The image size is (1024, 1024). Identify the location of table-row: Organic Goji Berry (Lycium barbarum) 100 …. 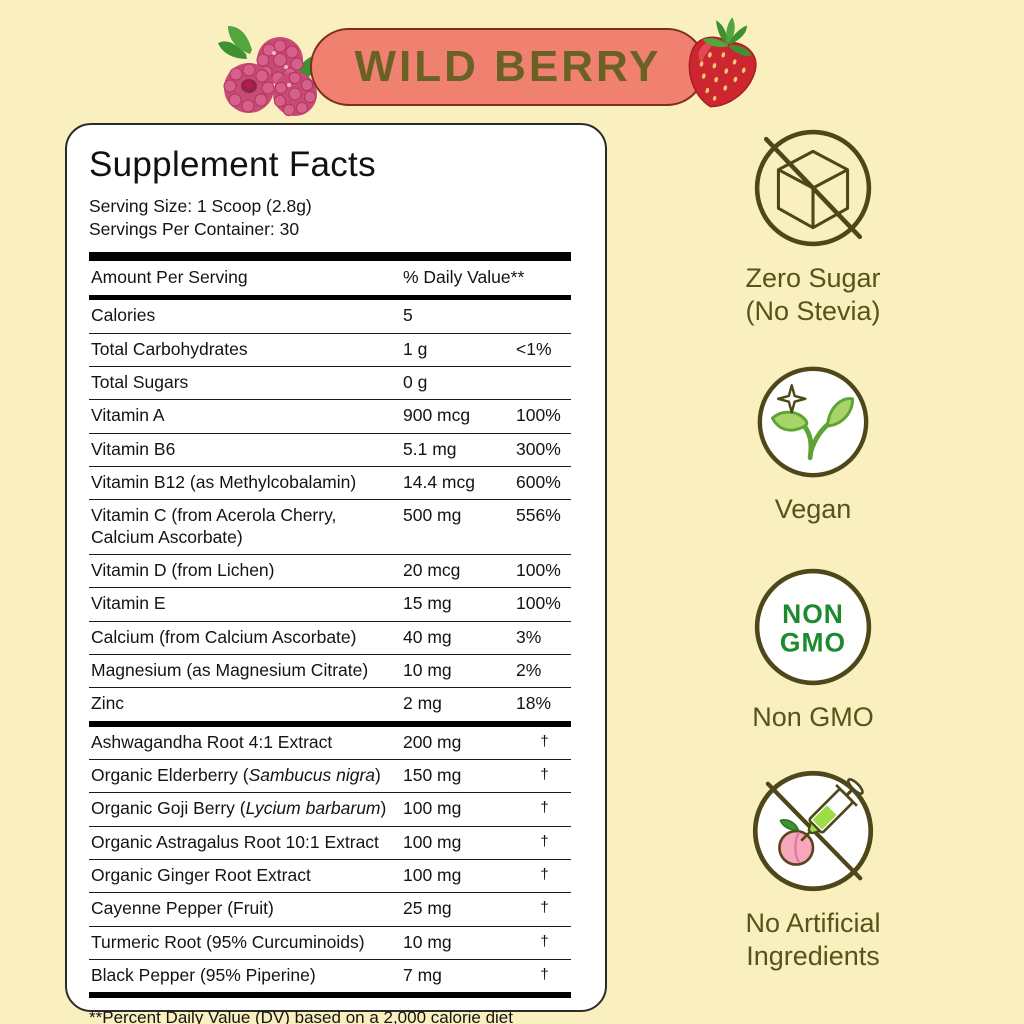
(330, 810).